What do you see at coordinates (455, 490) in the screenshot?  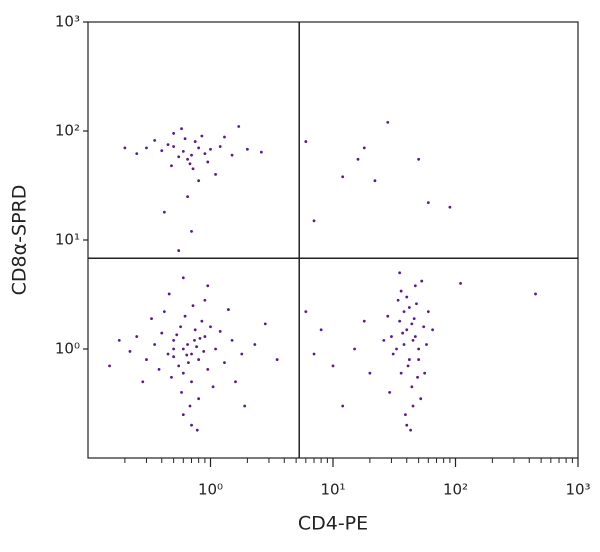 I see `x-tick-label: 10²` at bounding box center [455, 490].